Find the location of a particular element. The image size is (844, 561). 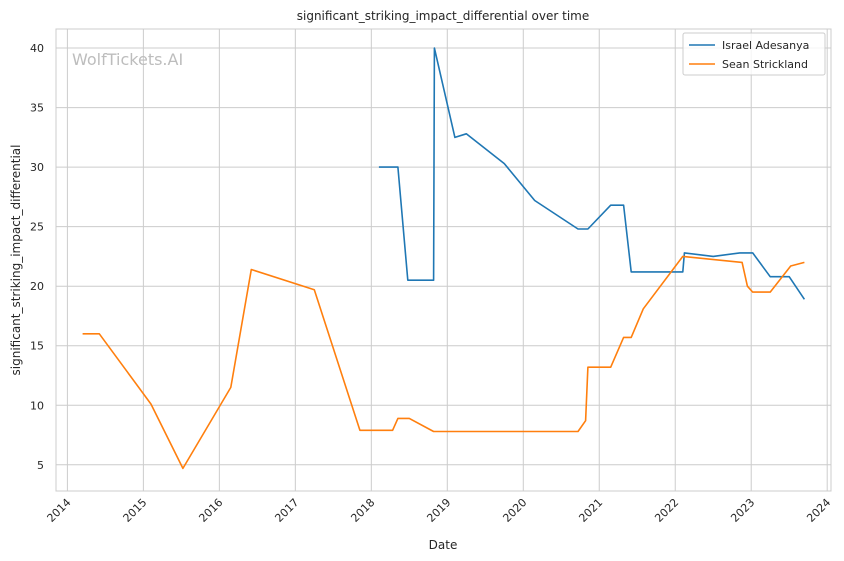

y-tick-label: 30 is located at coordinates (37, 167).